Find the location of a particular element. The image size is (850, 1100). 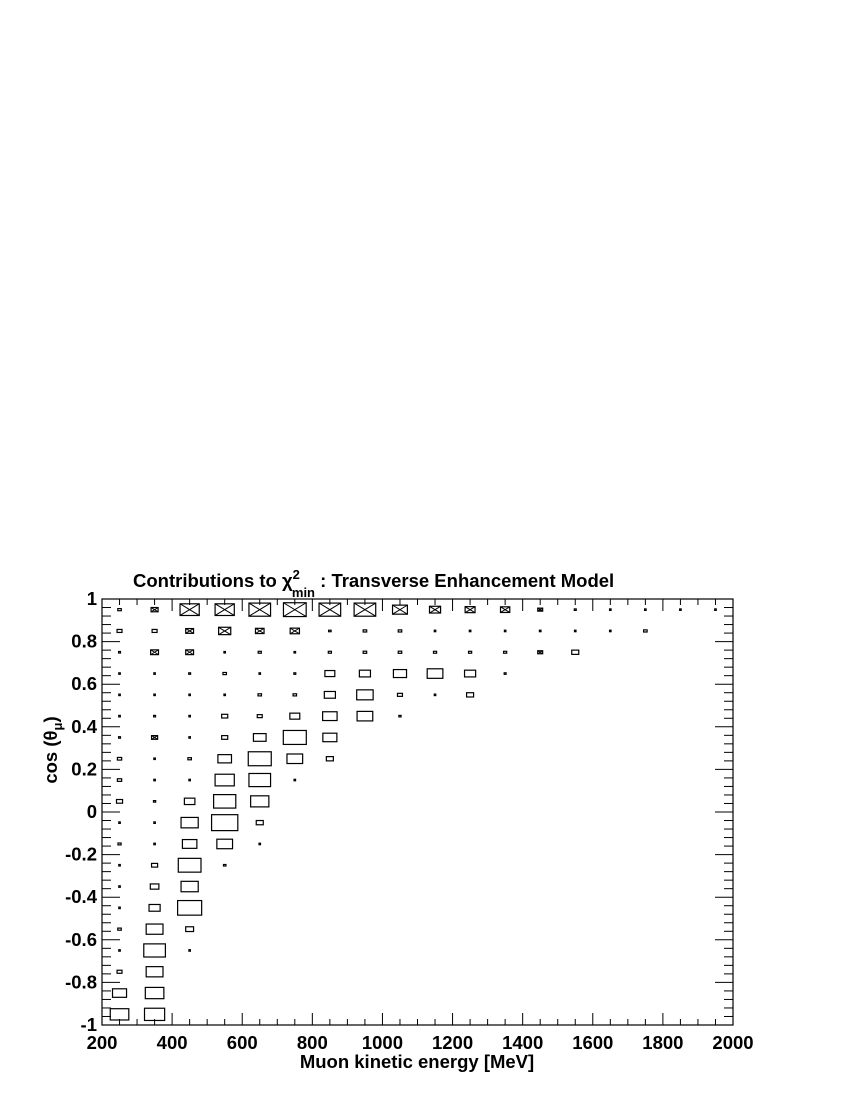

chart-title-rest: : Transverse Enhancement Model is located at coordinates (464, 580).